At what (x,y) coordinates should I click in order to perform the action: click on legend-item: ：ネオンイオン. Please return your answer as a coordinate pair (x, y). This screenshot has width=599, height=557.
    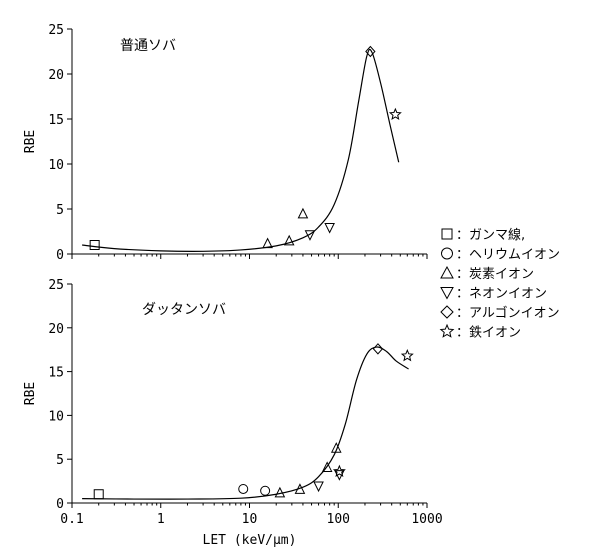
    Looking at the image, I should click on (493, 294).